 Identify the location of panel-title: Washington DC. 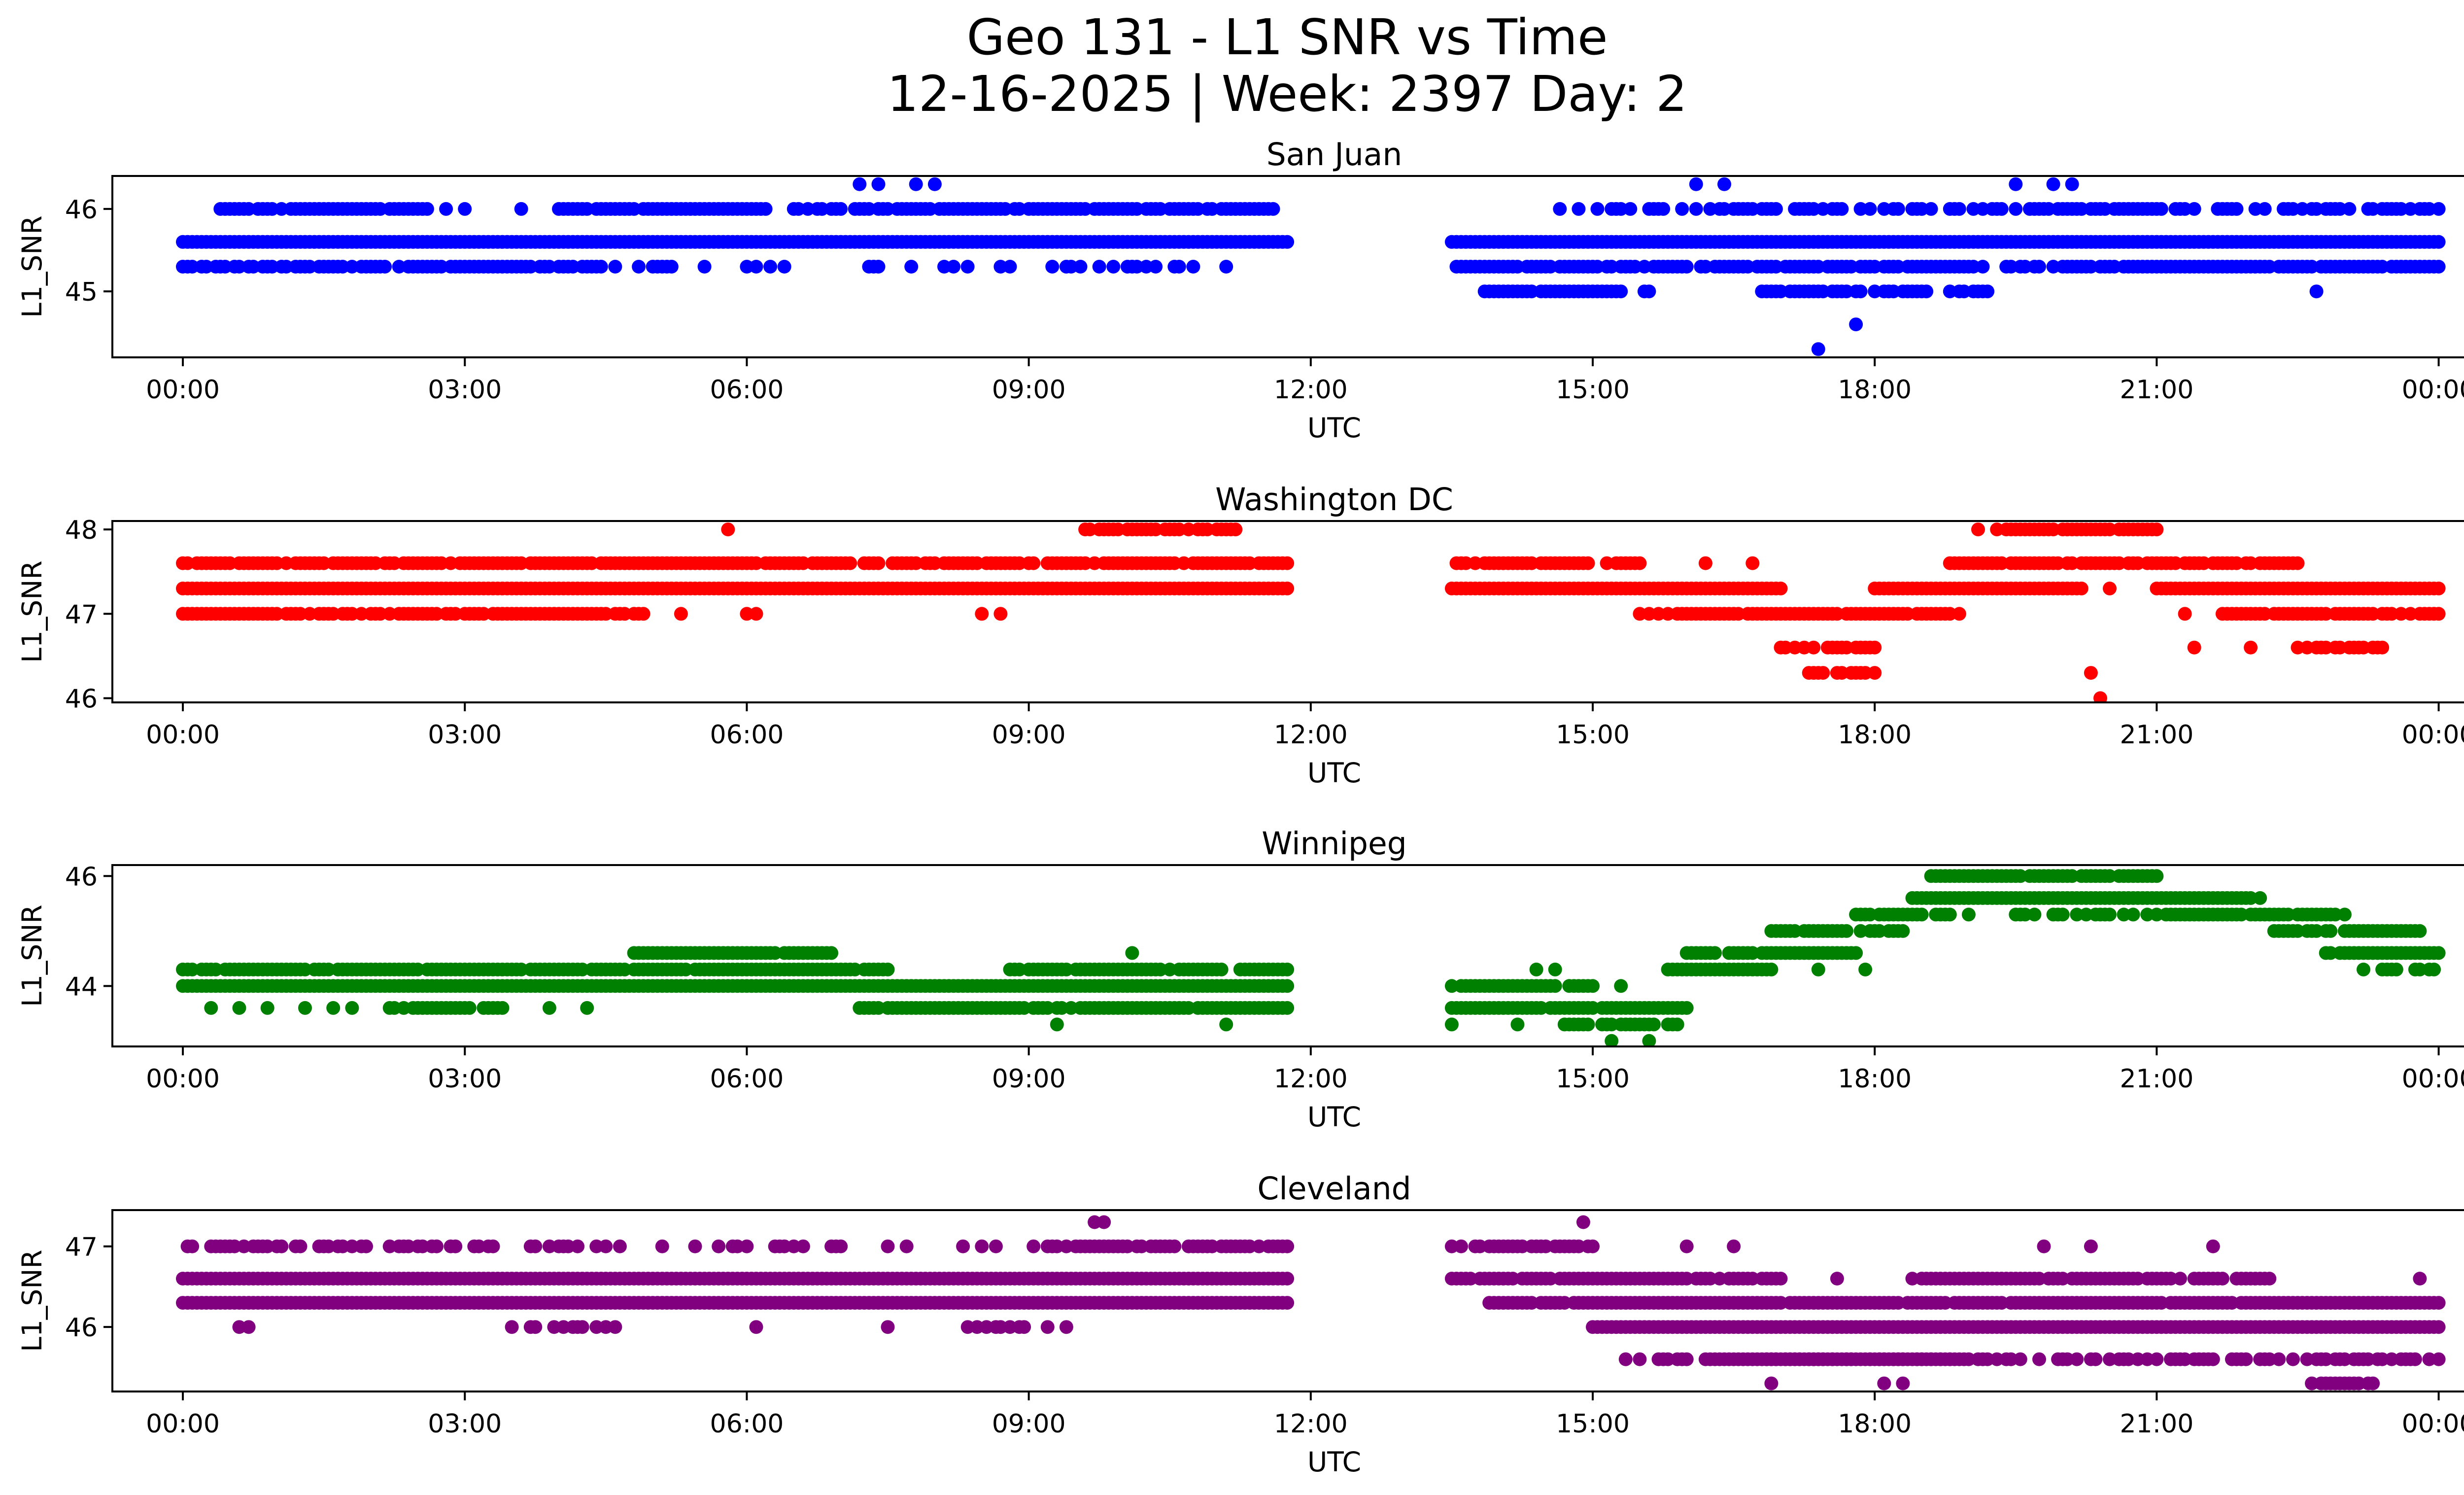
(1334, 500).